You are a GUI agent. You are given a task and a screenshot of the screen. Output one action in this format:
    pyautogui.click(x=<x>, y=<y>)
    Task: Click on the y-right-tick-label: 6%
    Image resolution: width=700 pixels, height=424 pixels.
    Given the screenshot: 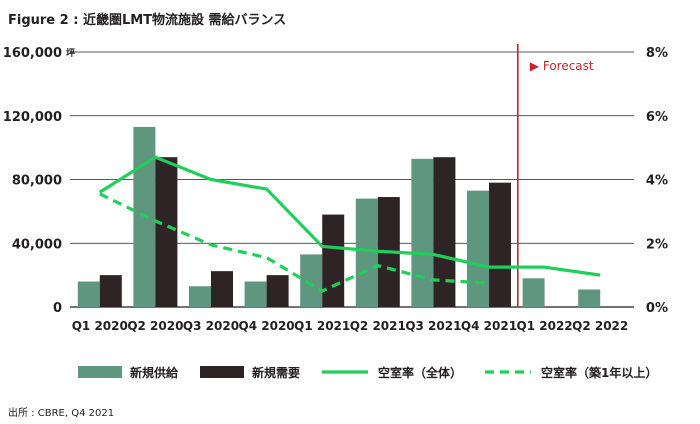 What is the action you would take?
    pyautogui.click(x=657, y=117)
    